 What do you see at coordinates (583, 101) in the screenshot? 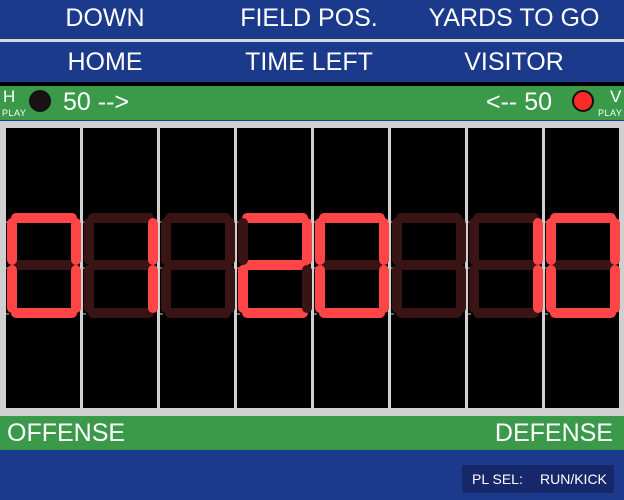
I see `visitor-possession-lamp-icon` at bounding box center [583, 101].